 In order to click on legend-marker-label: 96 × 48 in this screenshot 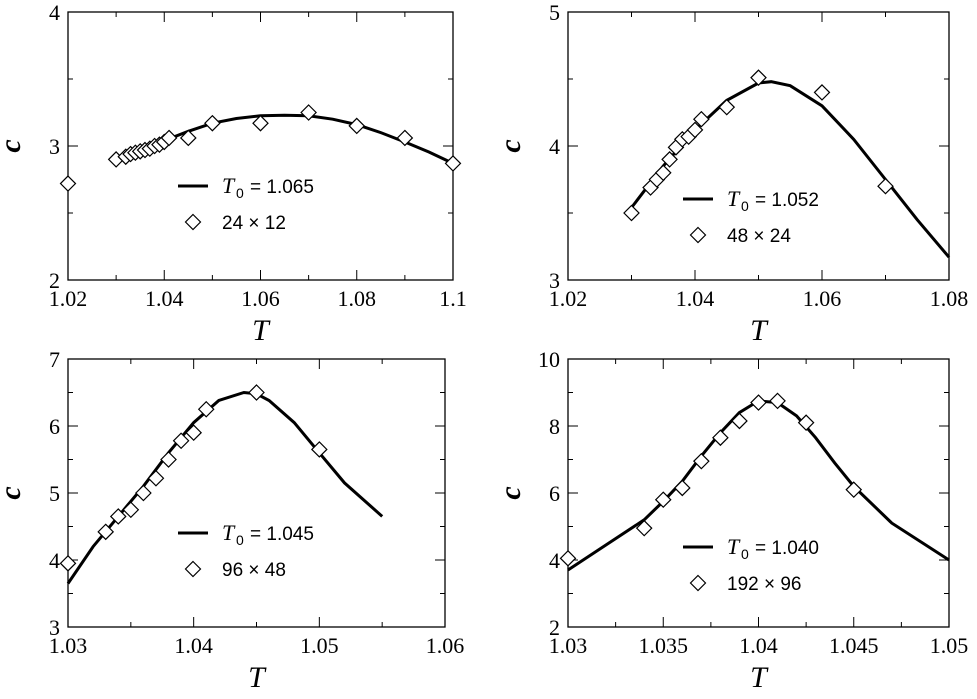, I will do `click(254, 570)`.